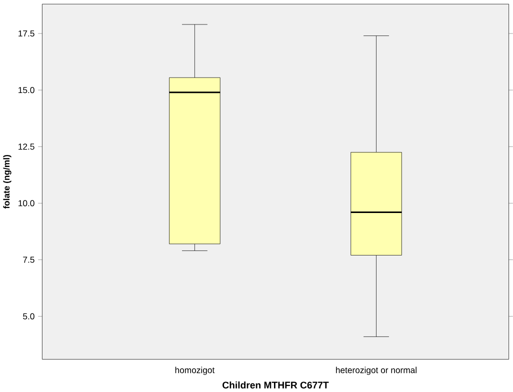 Image resolution: width=513 pixels, height=392 pixels. I want to click on y-tick-label: 12.5, so click(26, 147).